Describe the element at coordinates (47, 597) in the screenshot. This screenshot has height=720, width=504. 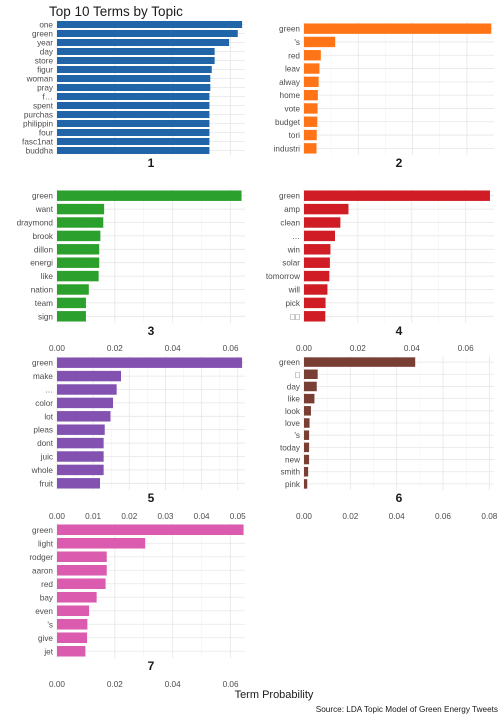
I see `term-label: bay` at that location.